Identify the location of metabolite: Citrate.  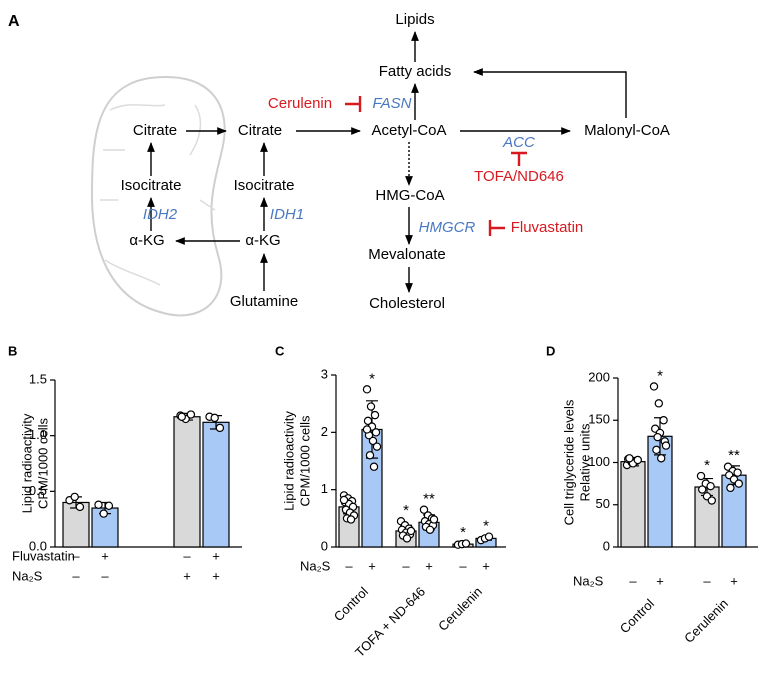
(260, 130).